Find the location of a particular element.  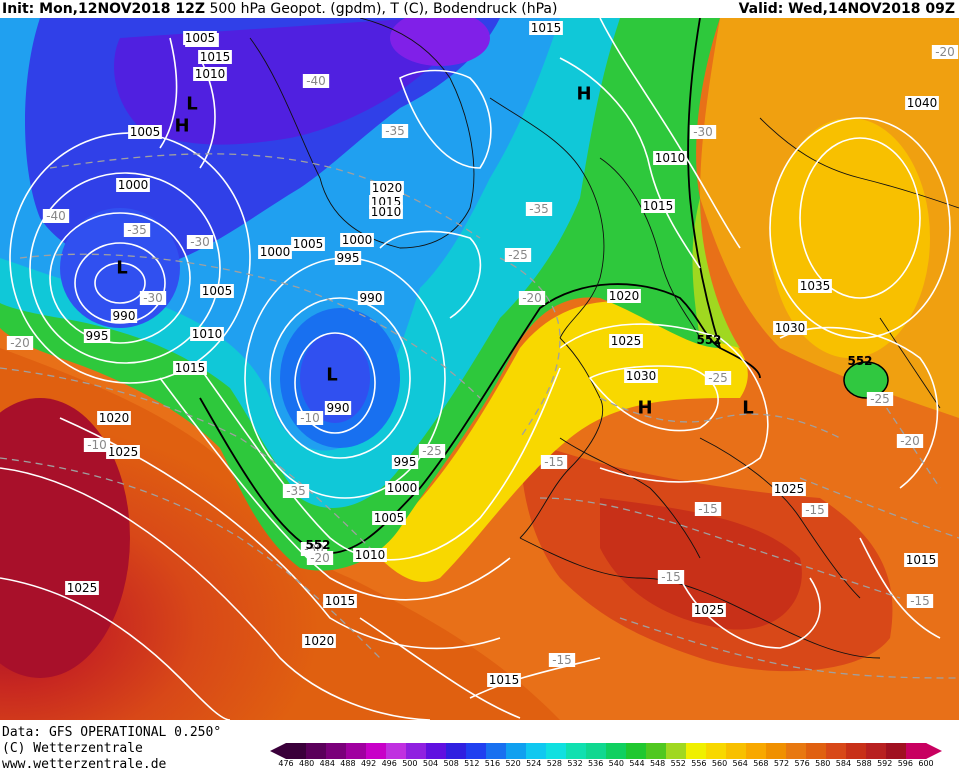

svg-text: -30 is located at coordinates (153, 298).